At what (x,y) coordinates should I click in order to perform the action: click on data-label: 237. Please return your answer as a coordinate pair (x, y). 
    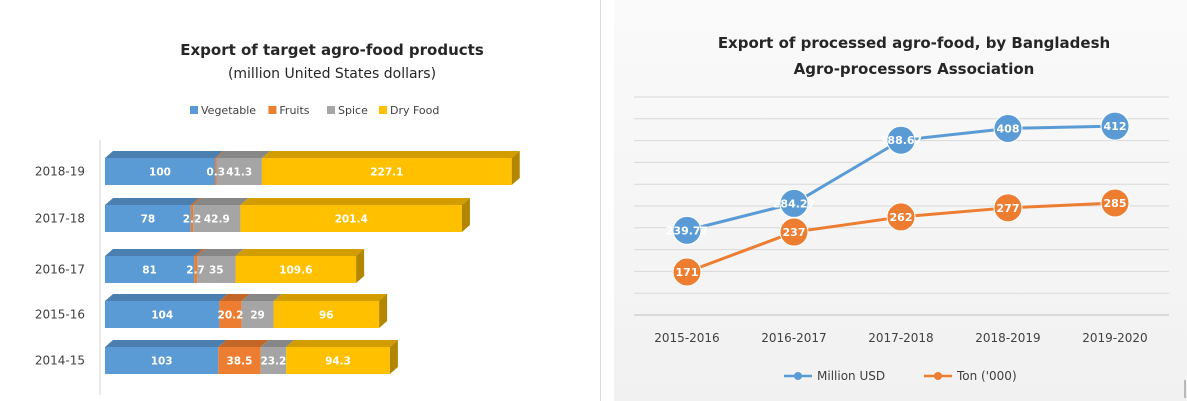
    Looking at the image, I should click on (794, 232).